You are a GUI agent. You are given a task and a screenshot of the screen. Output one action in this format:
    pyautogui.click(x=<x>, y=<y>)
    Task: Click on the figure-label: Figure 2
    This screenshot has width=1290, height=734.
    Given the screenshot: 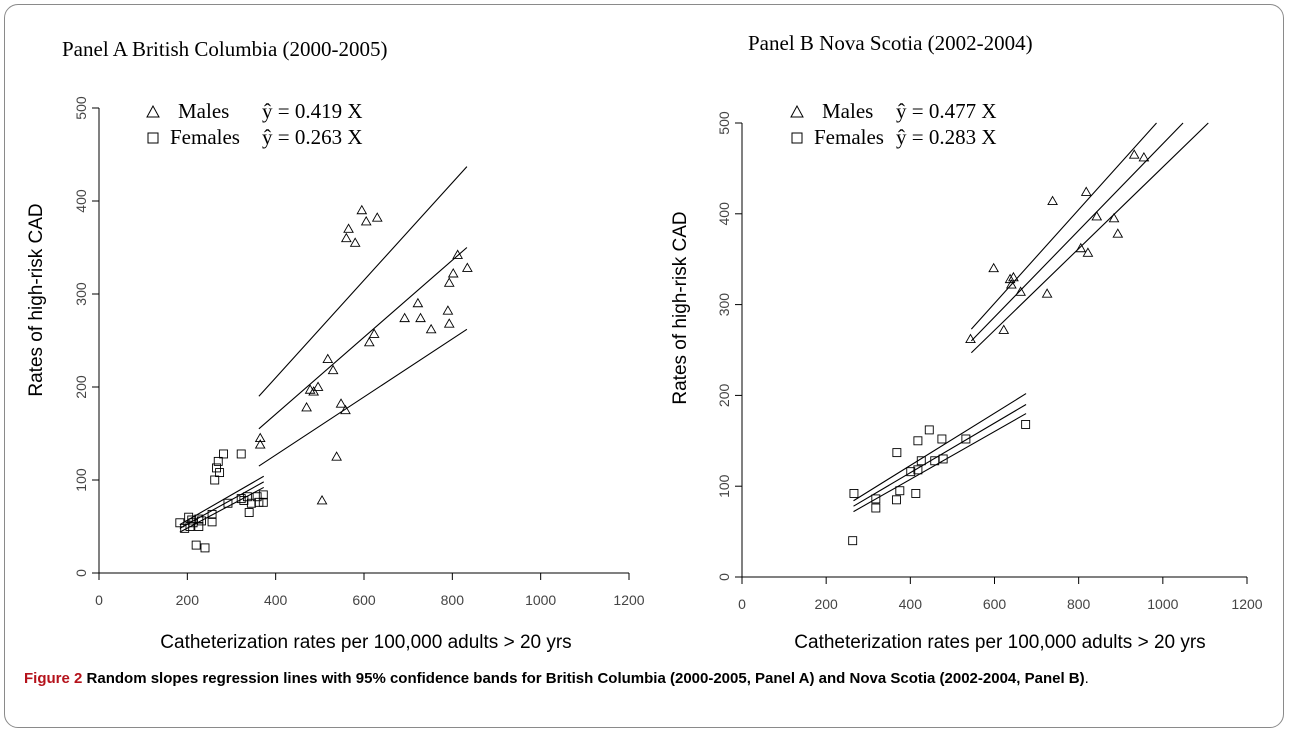 What is the action you would take?
    pyautogui.click(x=53, y=678)
    